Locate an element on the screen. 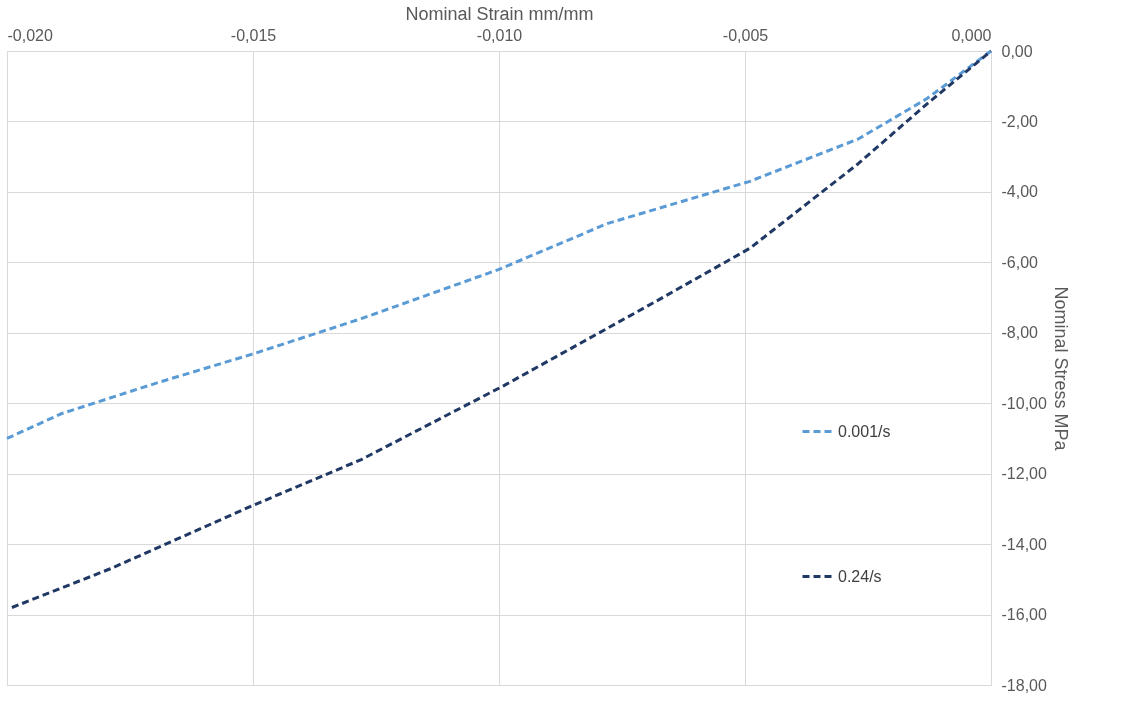 The width and height of the screenshot is (1132, 724). x-tick-label: -0,015 is located at coordinates (253, 35).